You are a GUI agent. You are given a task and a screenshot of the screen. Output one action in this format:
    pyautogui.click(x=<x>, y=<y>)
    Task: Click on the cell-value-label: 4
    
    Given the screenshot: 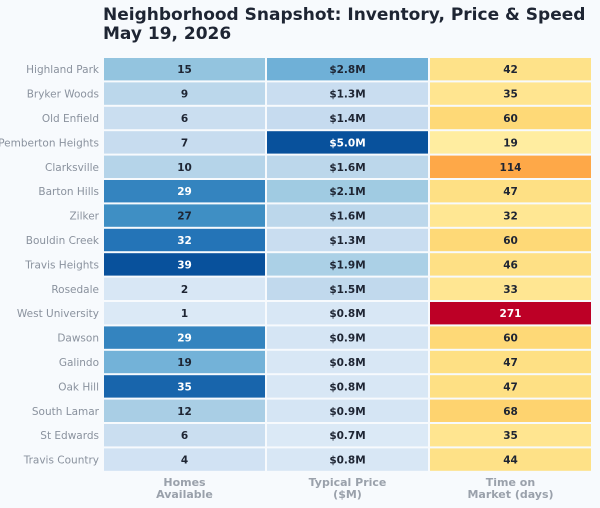 What is the action you would take?
    pyautogui.click(x=184, y=461)
    